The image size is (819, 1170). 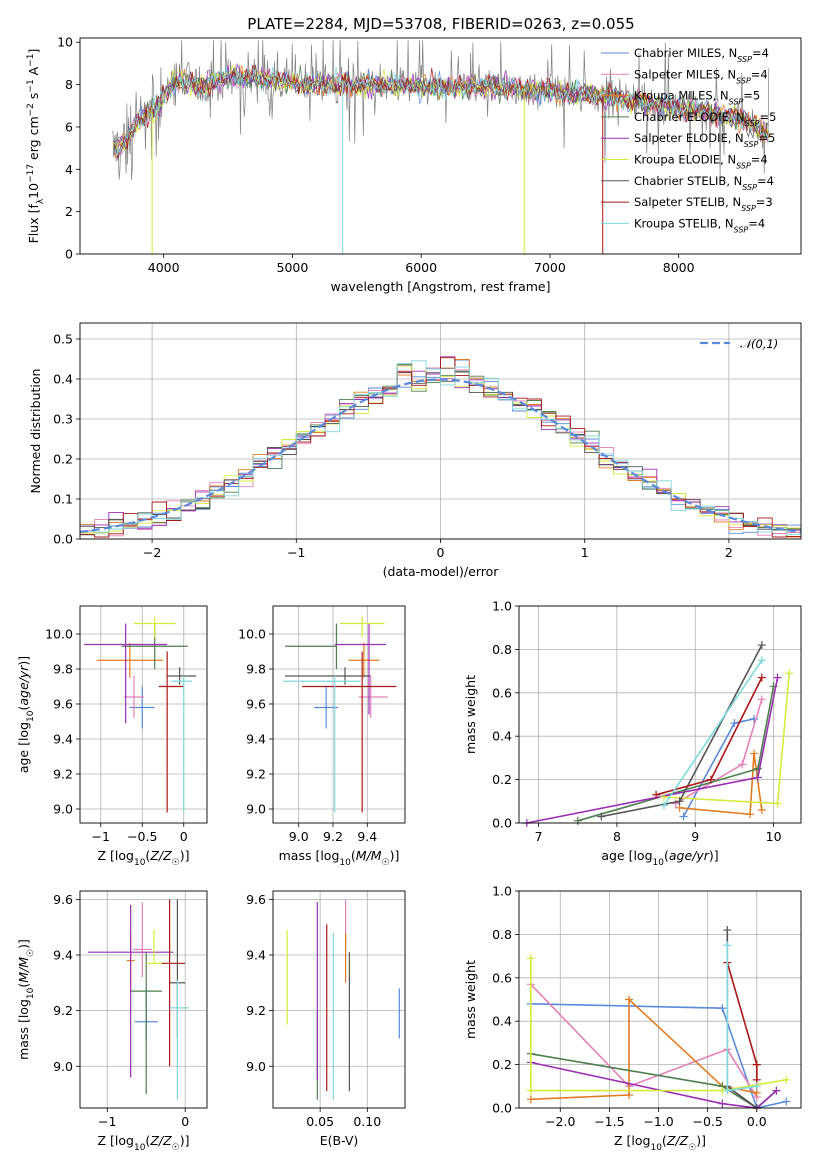 I want to click on panel-mass_vs_ebv: 0.05 0.10 9.0 9.2 9.4 9.6 E(B-V), so click(x=326, y=1019).